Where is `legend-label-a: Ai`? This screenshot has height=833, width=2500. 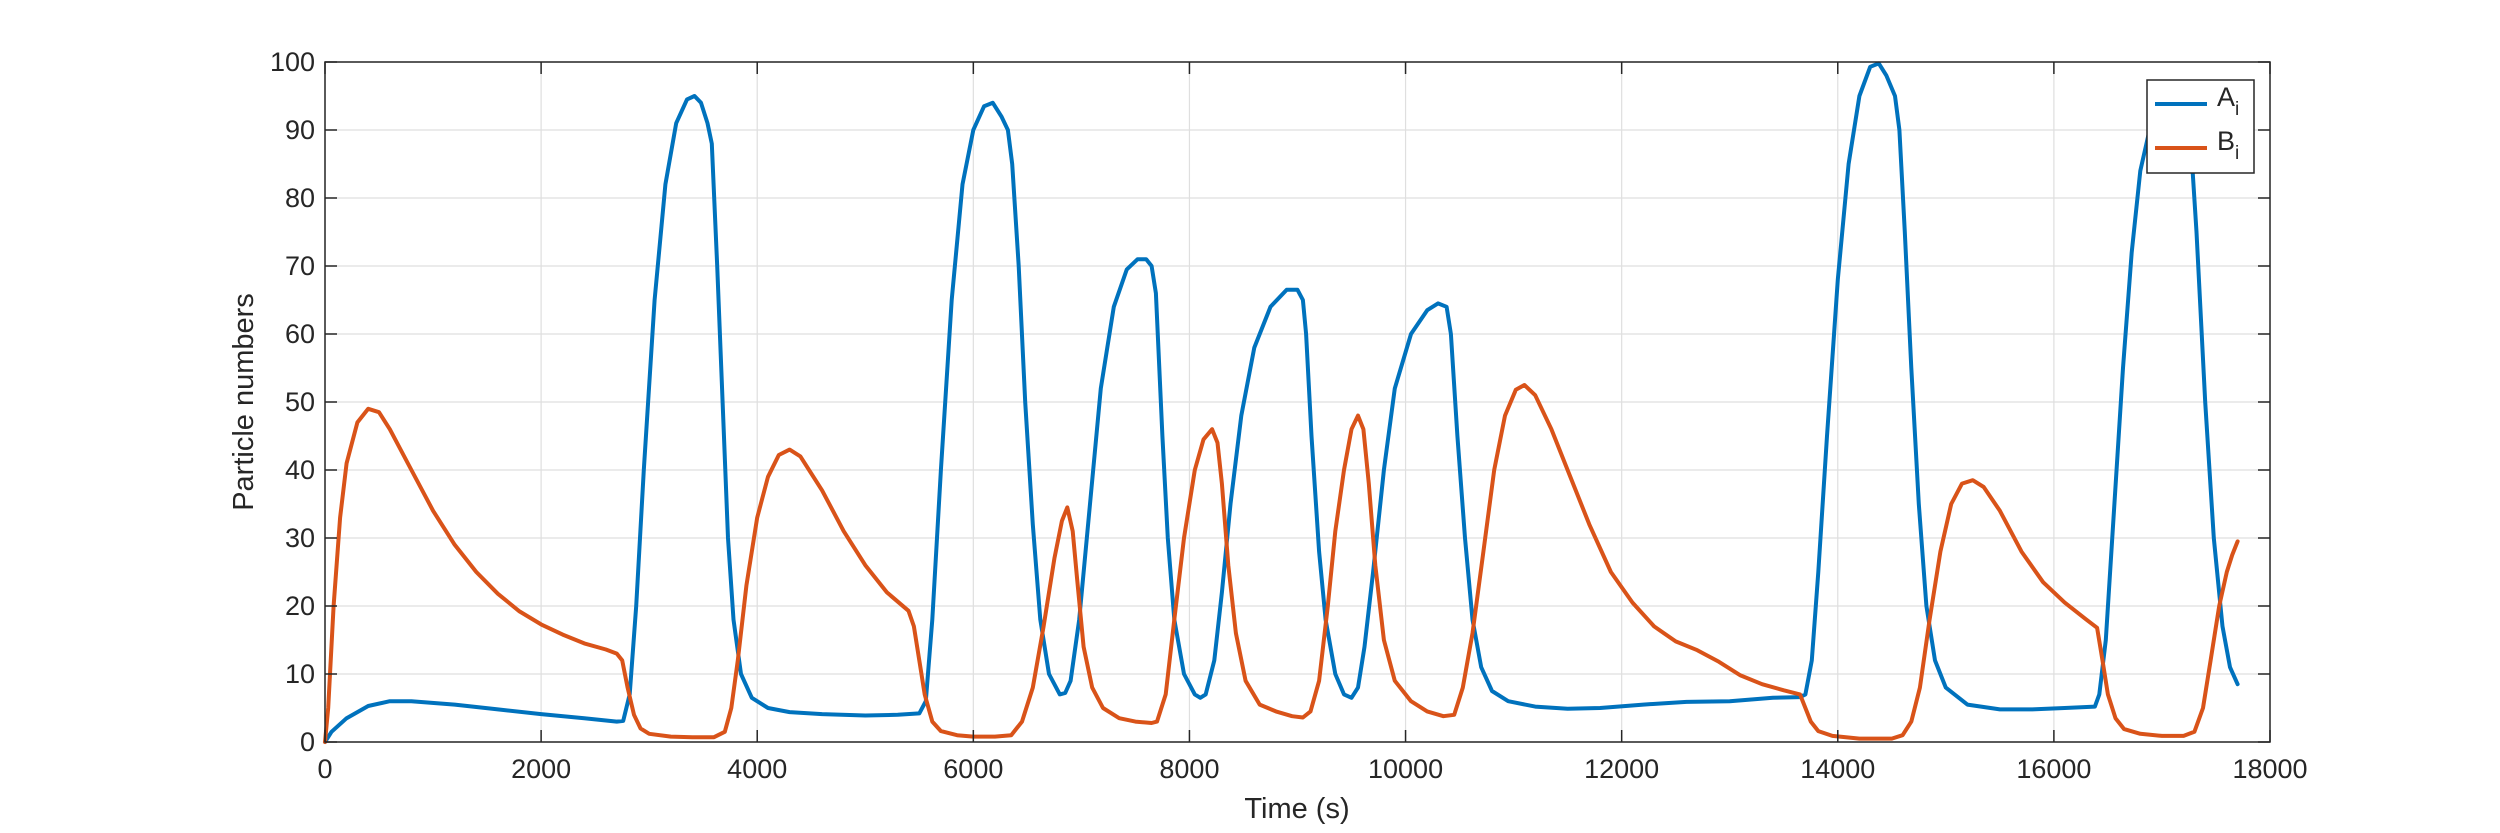 legend-label-a: Ai is located at coordinates (2228, 101).